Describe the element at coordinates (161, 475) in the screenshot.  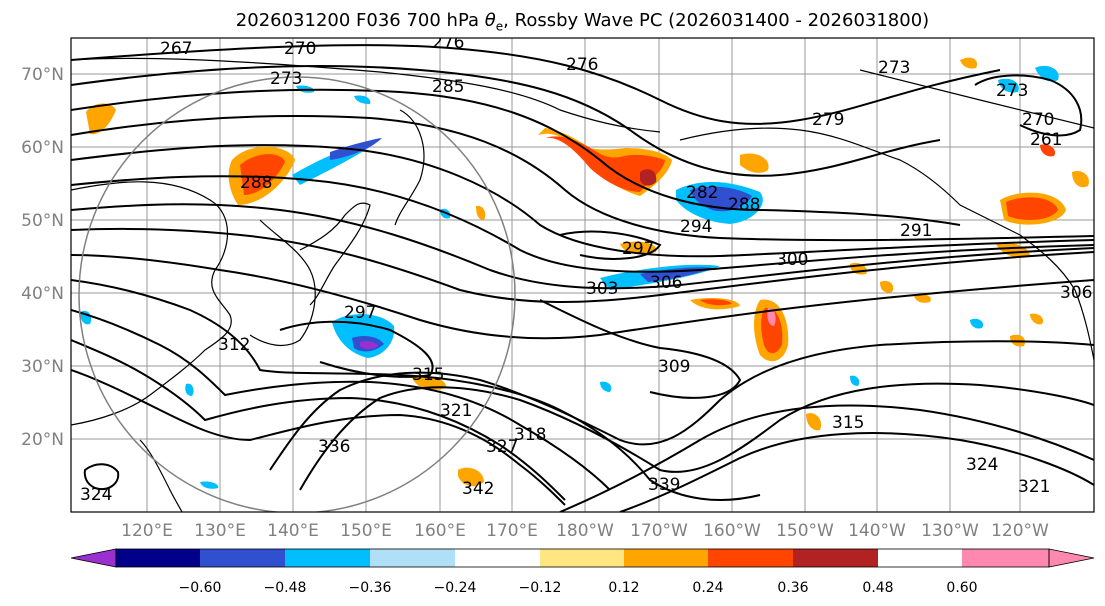
I see `coastline-philippines` at that location.